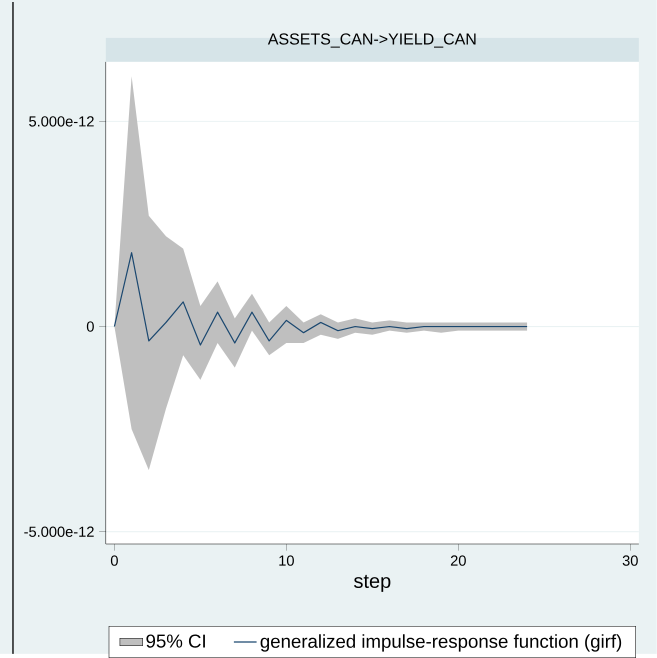  I want to click on x-tick-label: 10, so click(286, 560).